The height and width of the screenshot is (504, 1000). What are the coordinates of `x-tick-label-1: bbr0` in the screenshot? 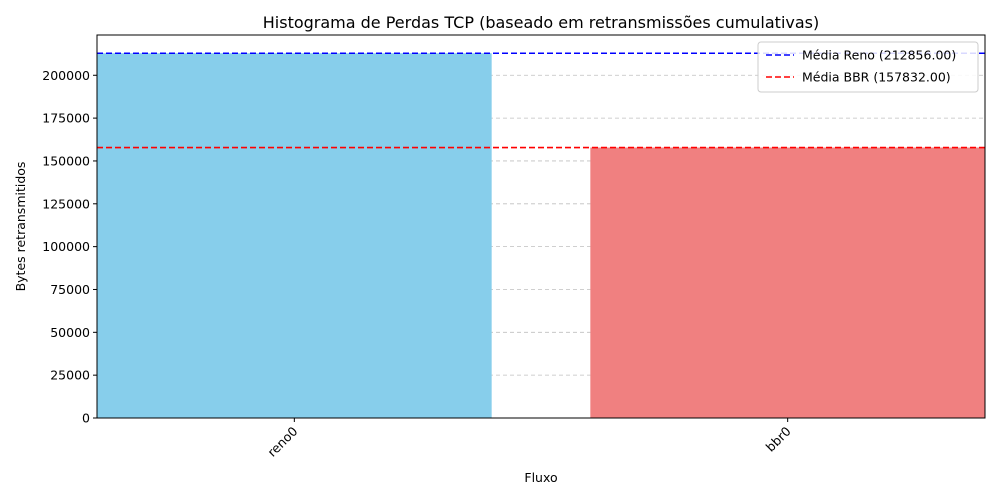 It's located at (778, 438).